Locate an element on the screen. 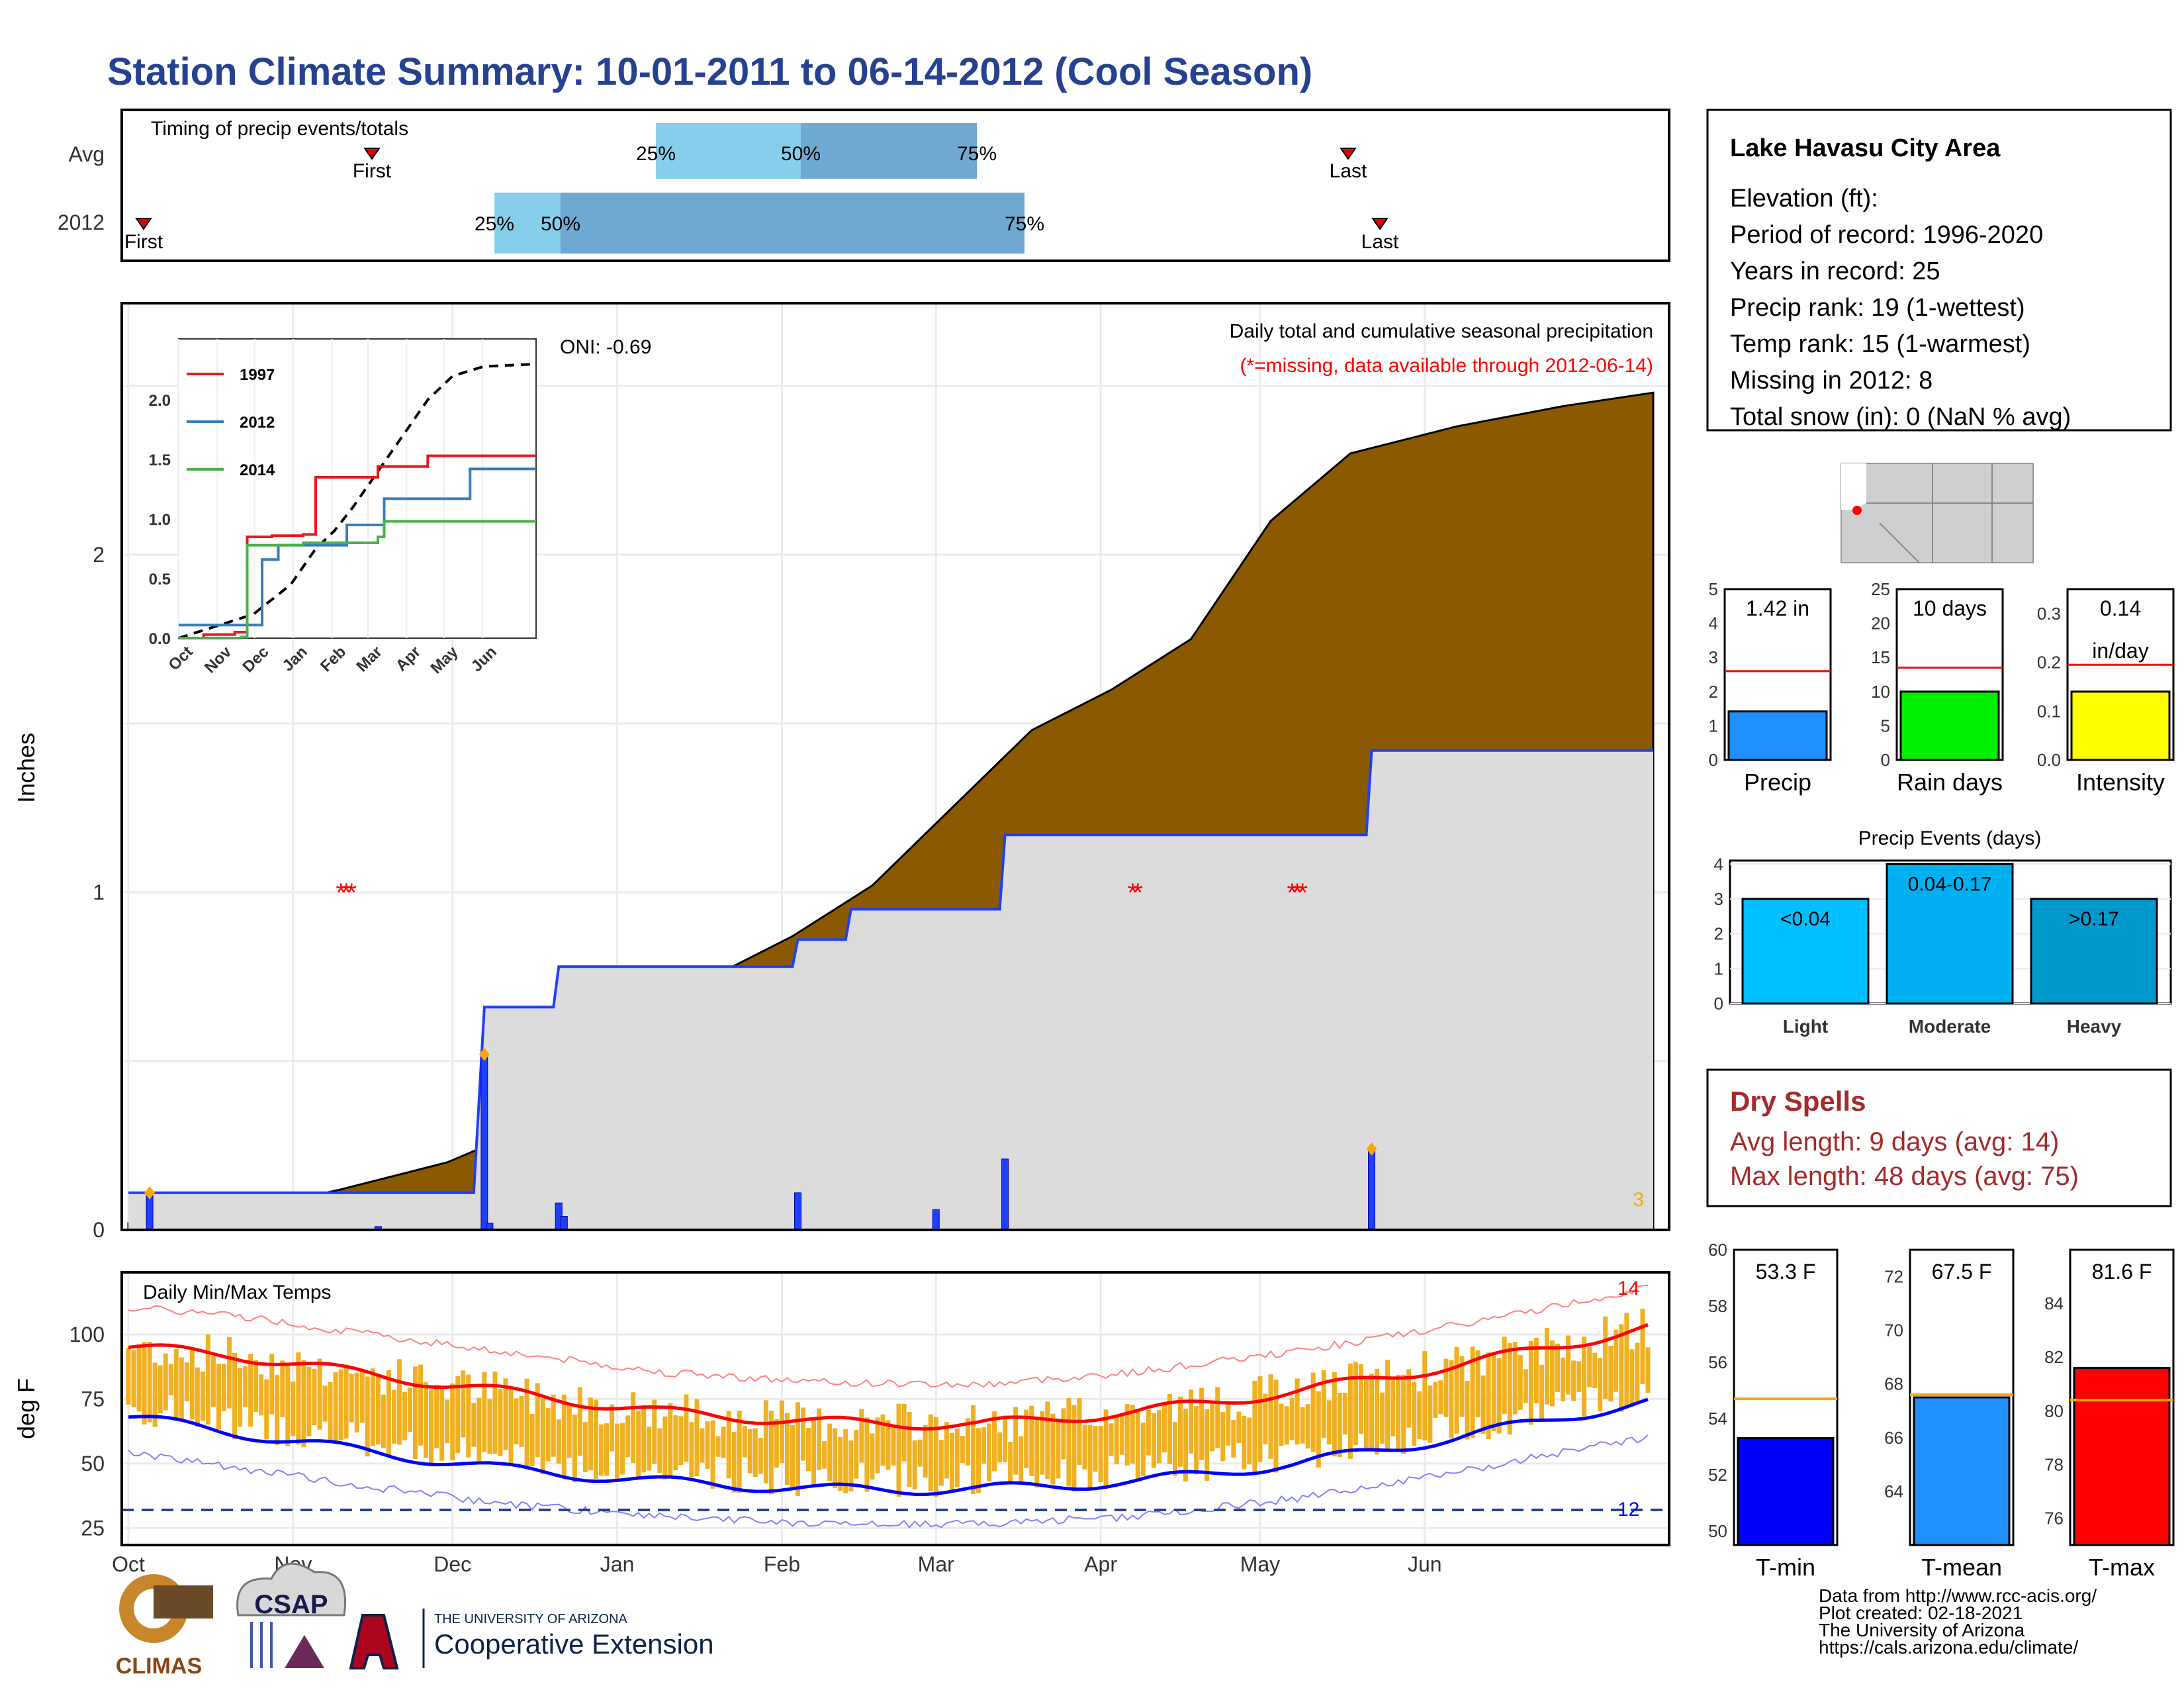 The image size is (2184, 1688). mini-bar-ytick: 3 is located at coordinates (1713, 657).